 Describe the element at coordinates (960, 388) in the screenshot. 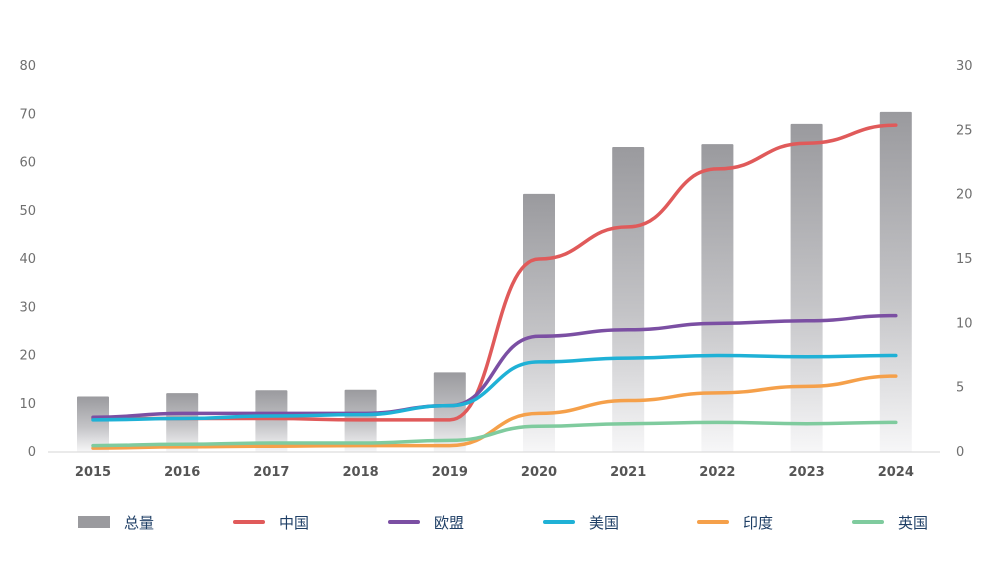

I see `right-y-tick-label: 5` at that location.